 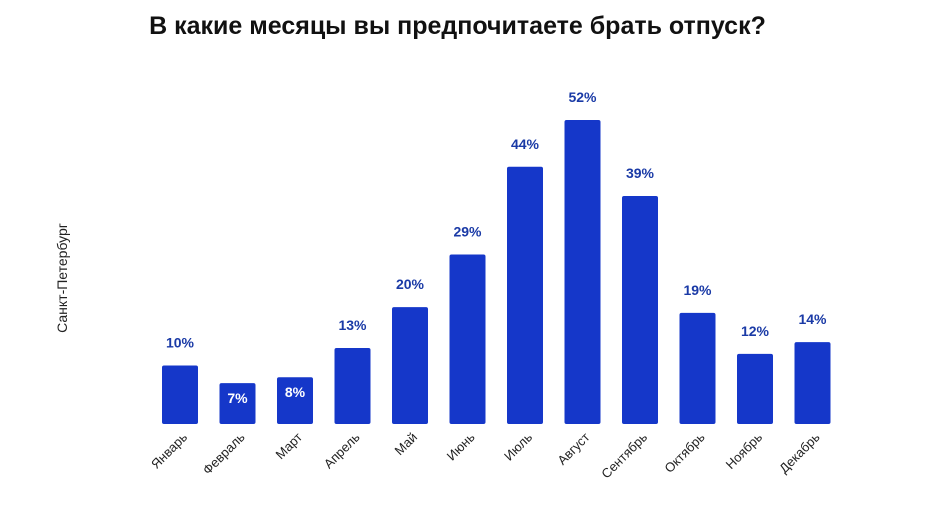 I want to click on category-label-6: Июнь, so click(x=461, y=446).